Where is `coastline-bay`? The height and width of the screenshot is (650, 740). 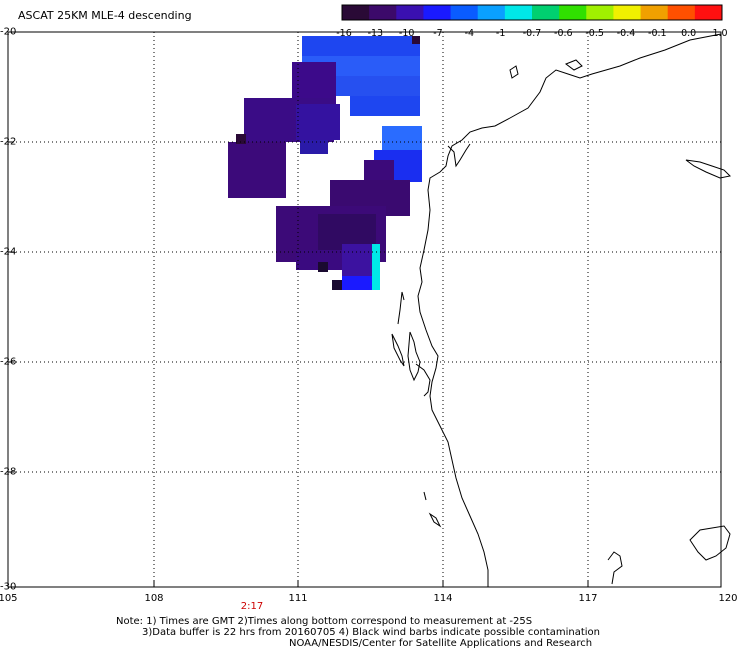 coastline-bay is located at coordinates (414, 356).